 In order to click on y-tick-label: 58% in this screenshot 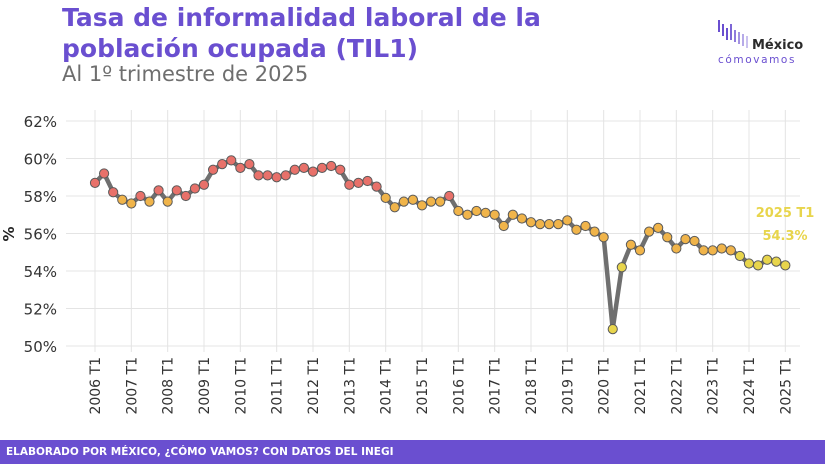, I will do `click(40, 197)`.